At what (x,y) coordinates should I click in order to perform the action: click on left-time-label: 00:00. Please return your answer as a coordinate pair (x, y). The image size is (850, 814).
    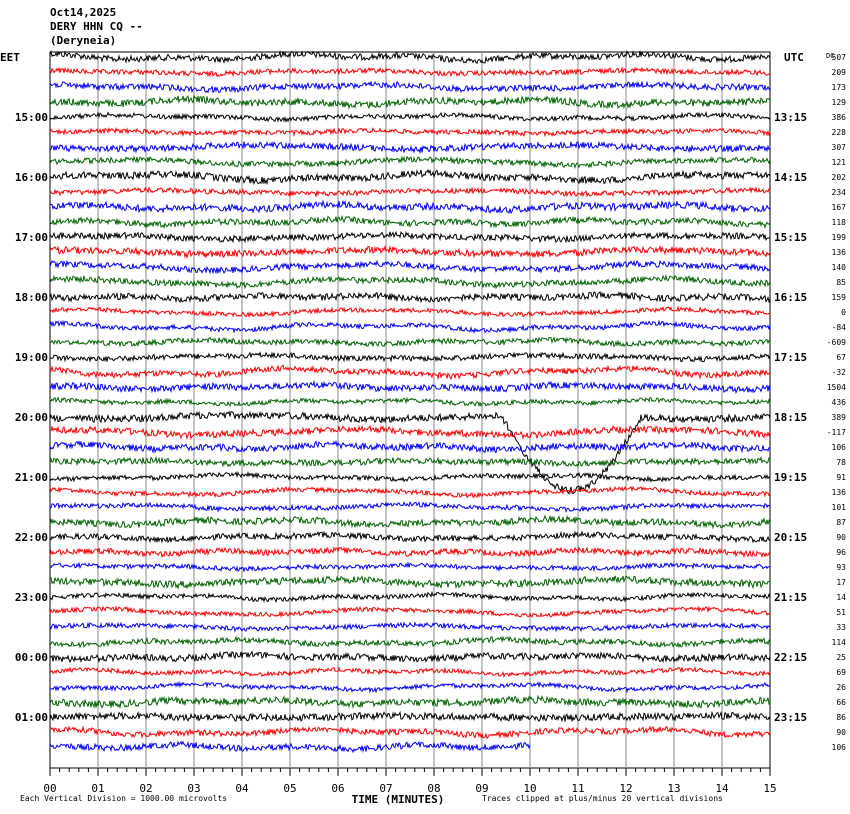
    Looking at the image, I should click on (31, 657).